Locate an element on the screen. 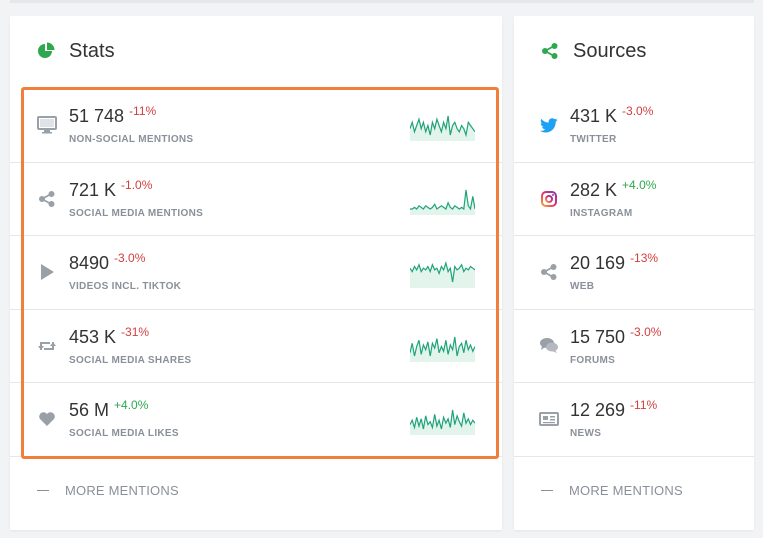 This screenshot has width=763, height=538. source-value: 12 269 -11% is located at coordinates (614, 409).